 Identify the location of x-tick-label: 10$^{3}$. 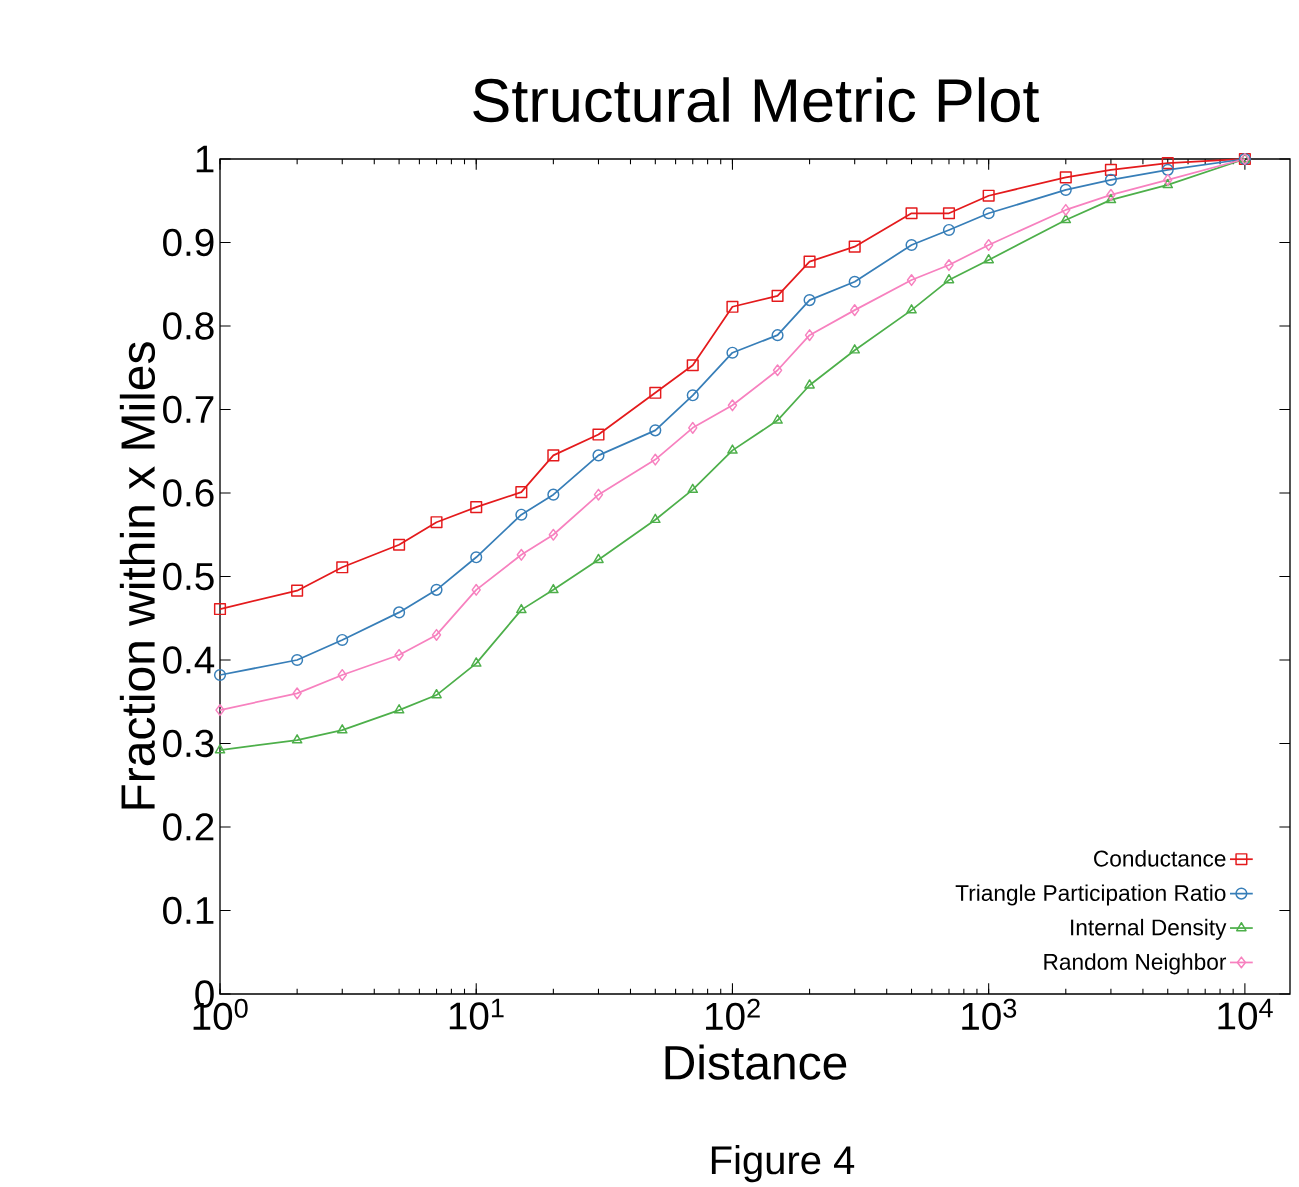
(989, 1014).